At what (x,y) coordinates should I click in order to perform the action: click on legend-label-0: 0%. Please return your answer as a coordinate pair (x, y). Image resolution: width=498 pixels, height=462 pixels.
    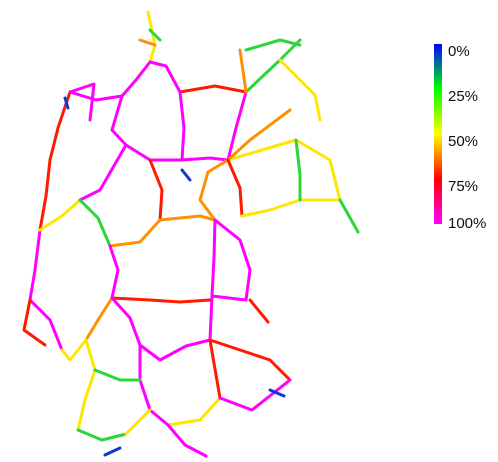
    Looking at the image, I should click on (459, 51).